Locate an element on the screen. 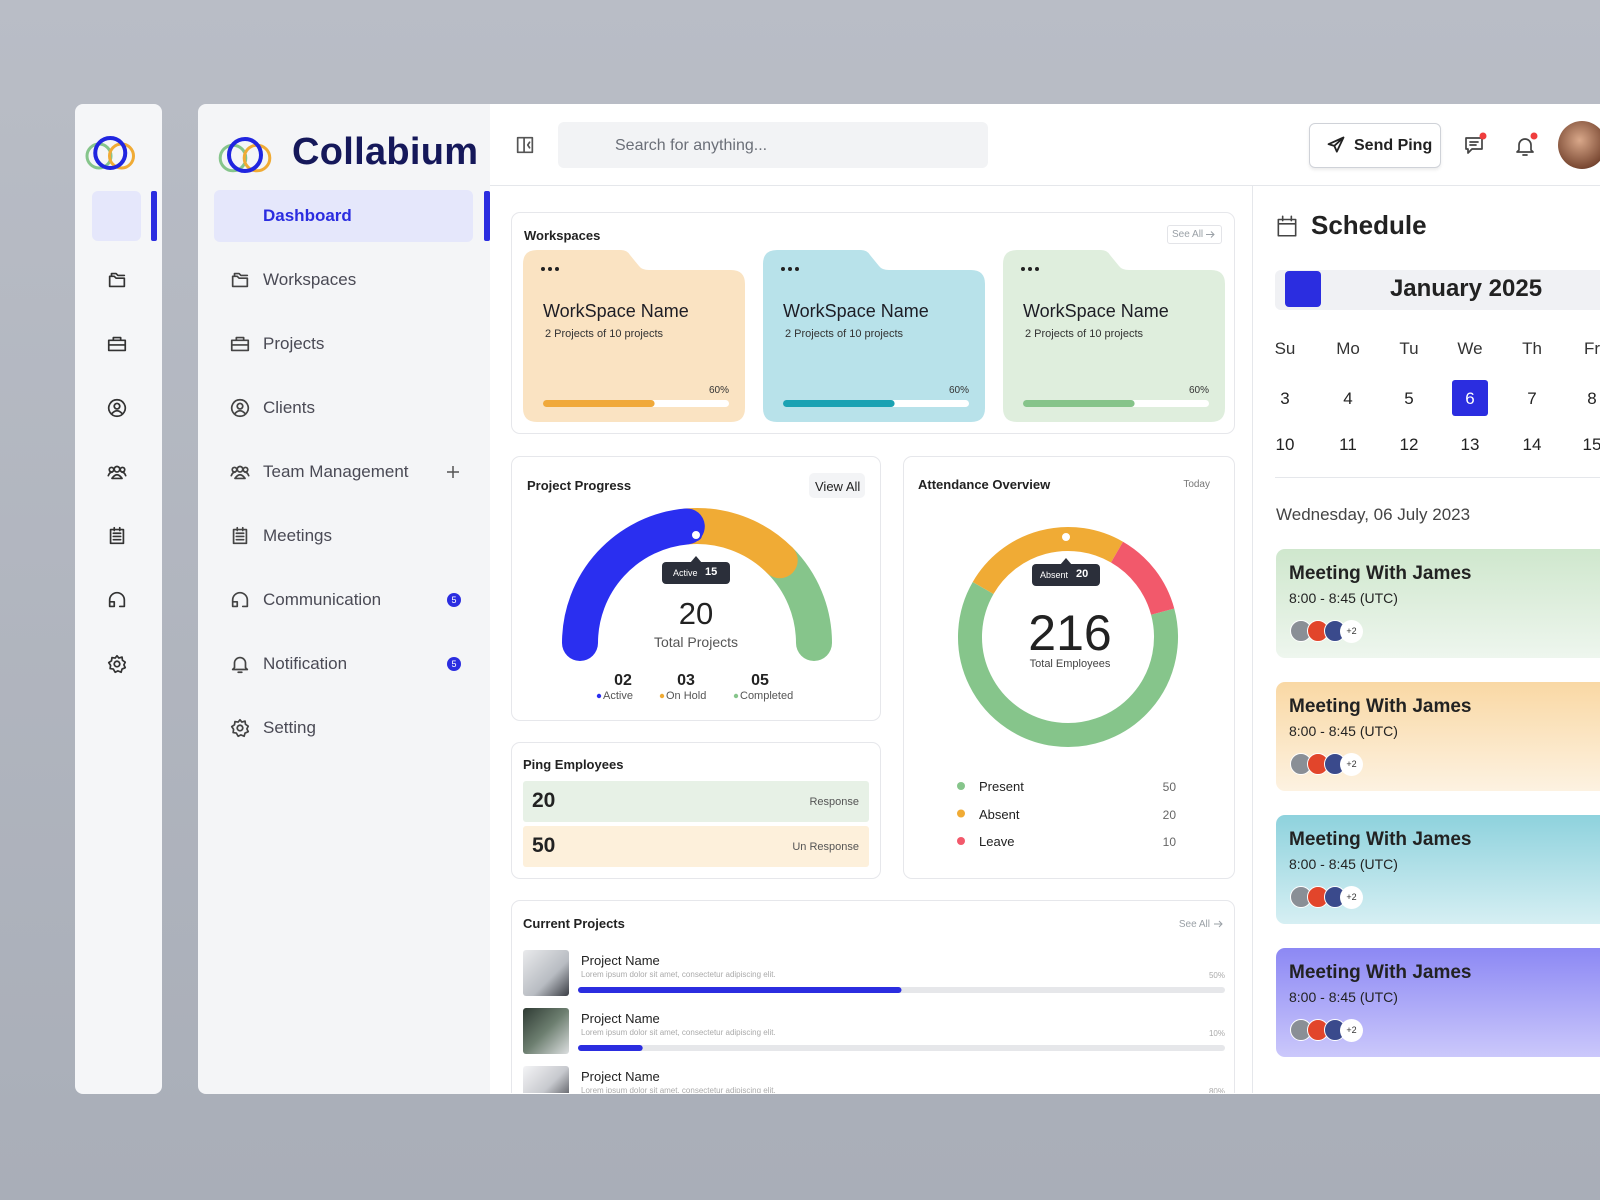 The height and width of the screenshot is (1200, 1600). day: 5 is located at coordinates (1409, 398).